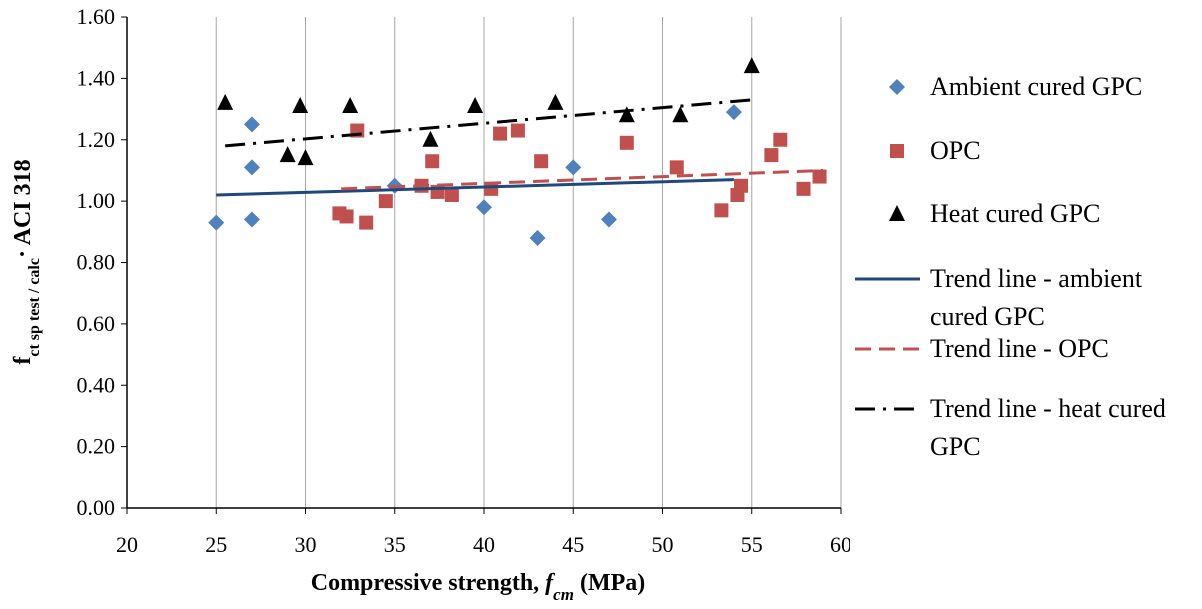  Describe the element at coordinates (96, 200) in the screenshot. I see `y-tick-label: 1.00` at that location.